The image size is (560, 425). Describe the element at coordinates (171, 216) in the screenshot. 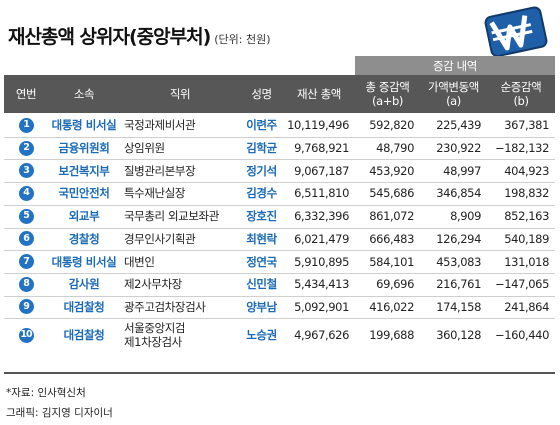

I see `cell-text: 국무총리 외교보좌관` at that location.